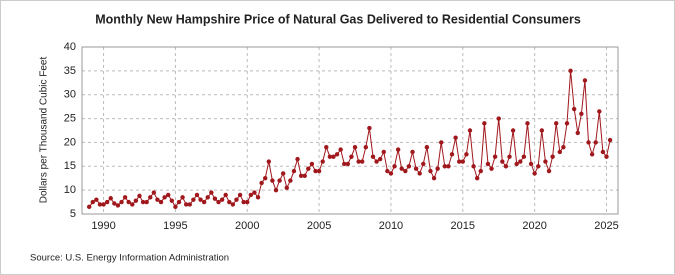 This screenshot has width=675, height=275. I want to click on y-tick-label: 5, so click(73, 214).